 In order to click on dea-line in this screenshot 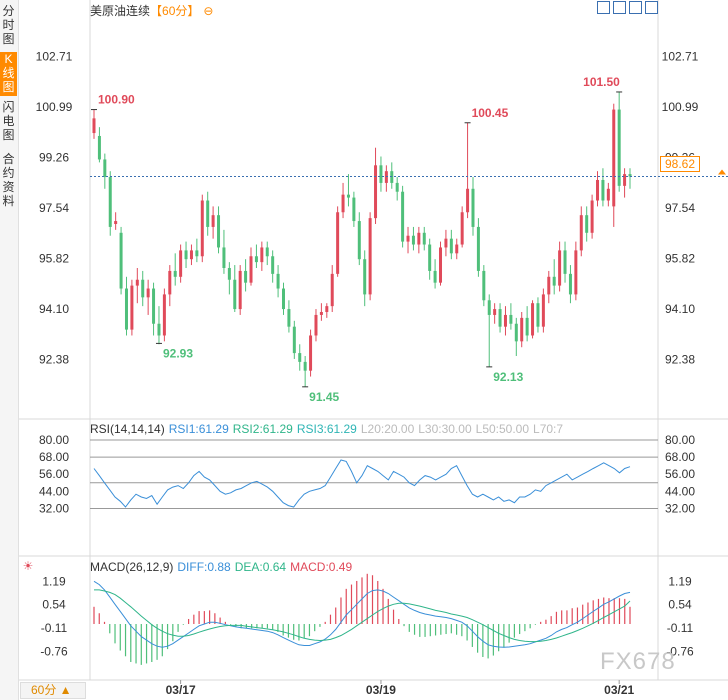, I will do `click(362, 616)`.